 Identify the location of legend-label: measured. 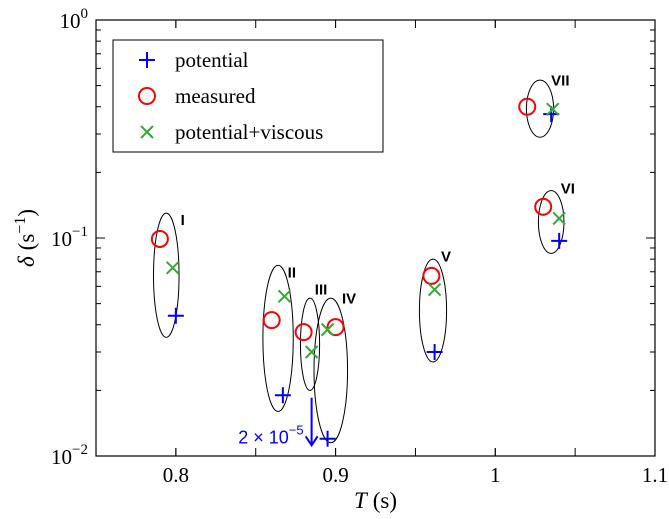
(215, 96).